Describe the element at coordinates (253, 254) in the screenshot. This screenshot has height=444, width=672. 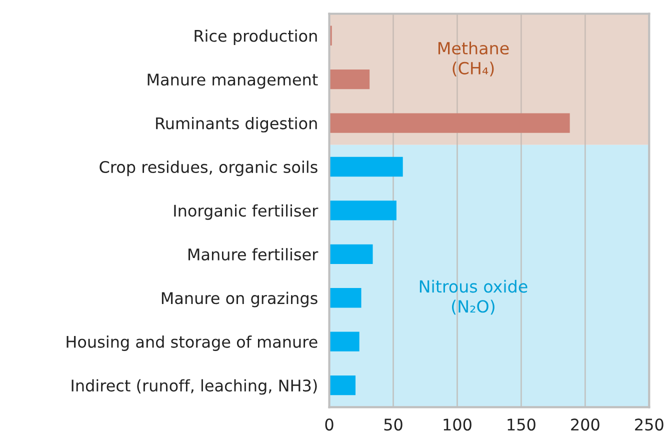
I see `y-tick-label: Manure fertiliser` at that location.